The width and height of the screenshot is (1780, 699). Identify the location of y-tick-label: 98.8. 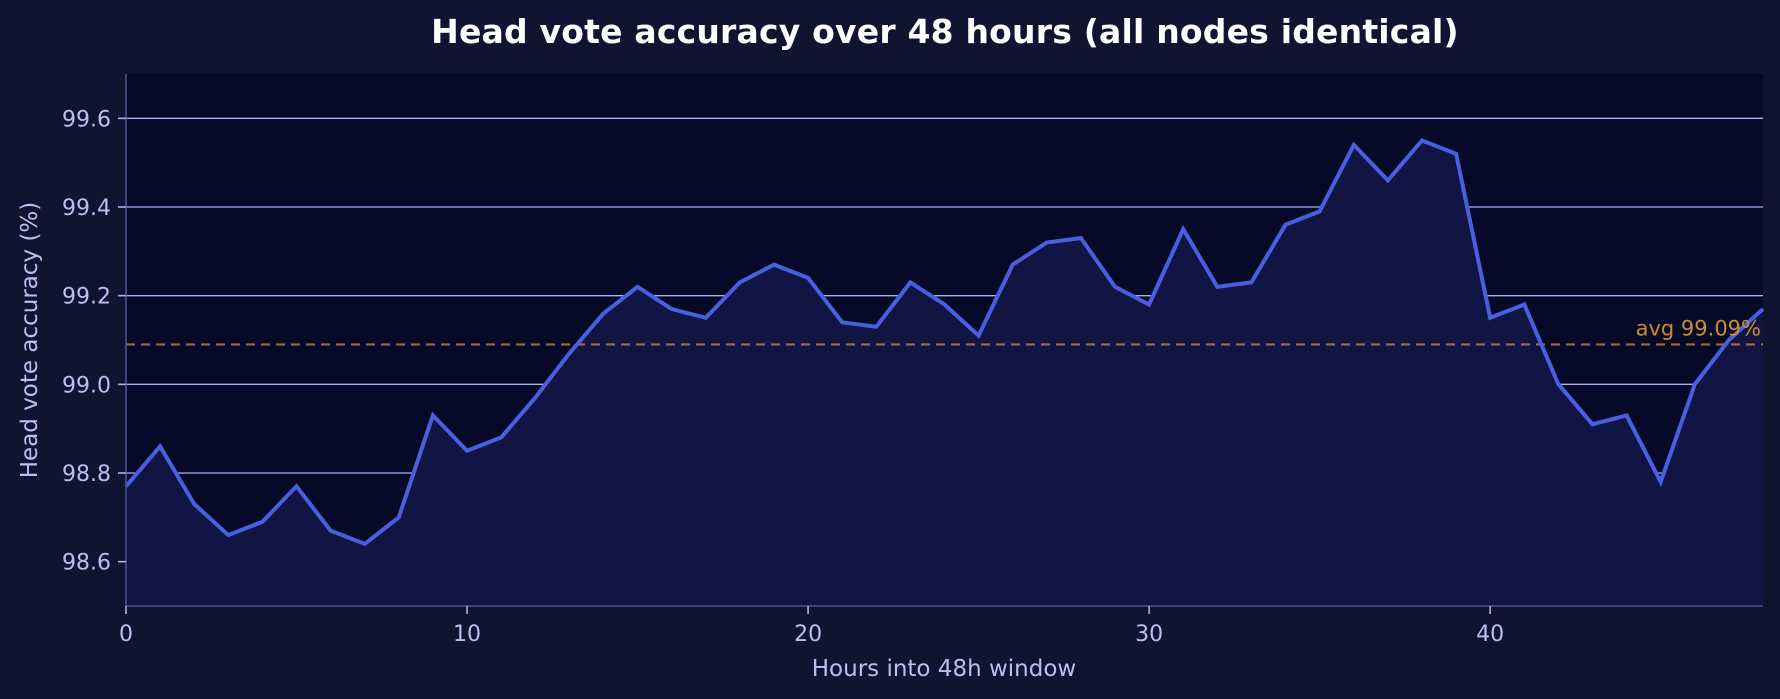
(86, 474).